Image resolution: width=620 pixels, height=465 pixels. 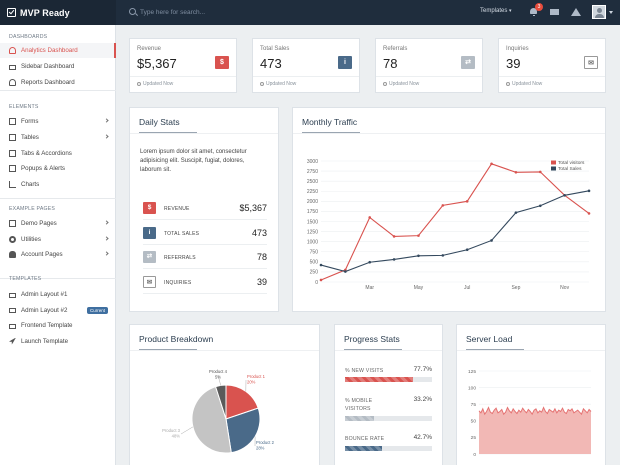 What do you see at coordinates (576, 12) in the screenshot?
I see `warning-icon` at bounding box center [576, 12].